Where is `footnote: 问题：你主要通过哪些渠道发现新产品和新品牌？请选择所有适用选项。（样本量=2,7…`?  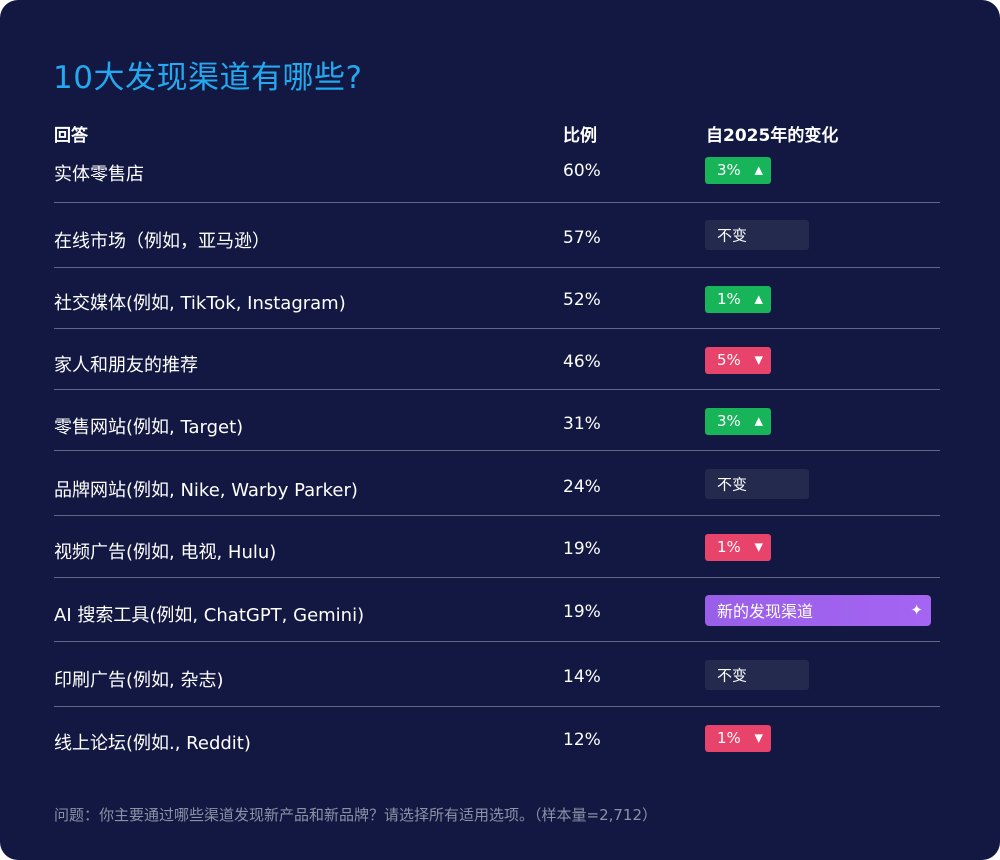
footnote: 问题：你主要通过哪些渠道发现新产品和新品牌？请选择所有适用选项。（样本量=2,7… is located at coordinates (356, 815).